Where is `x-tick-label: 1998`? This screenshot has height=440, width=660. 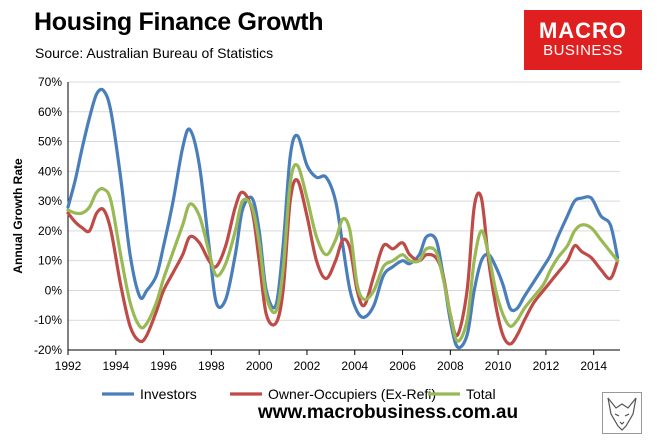 x-tick-label: 1998 is located at coordinates (211, 366).